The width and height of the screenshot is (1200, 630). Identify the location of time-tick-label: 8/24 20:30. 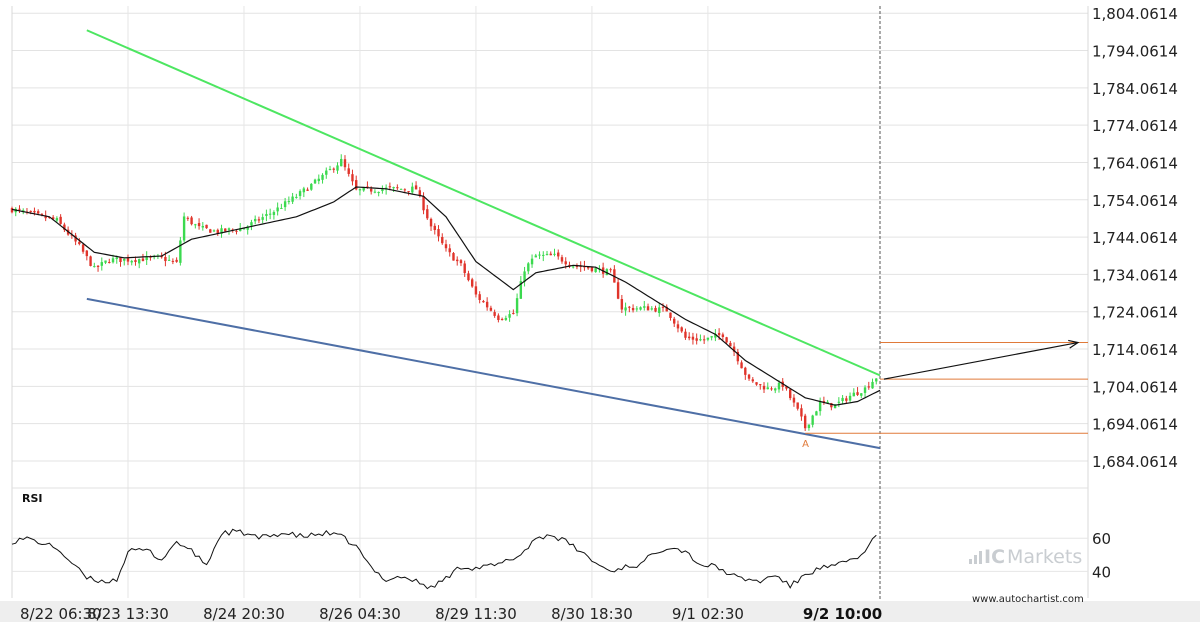
(244, 614).